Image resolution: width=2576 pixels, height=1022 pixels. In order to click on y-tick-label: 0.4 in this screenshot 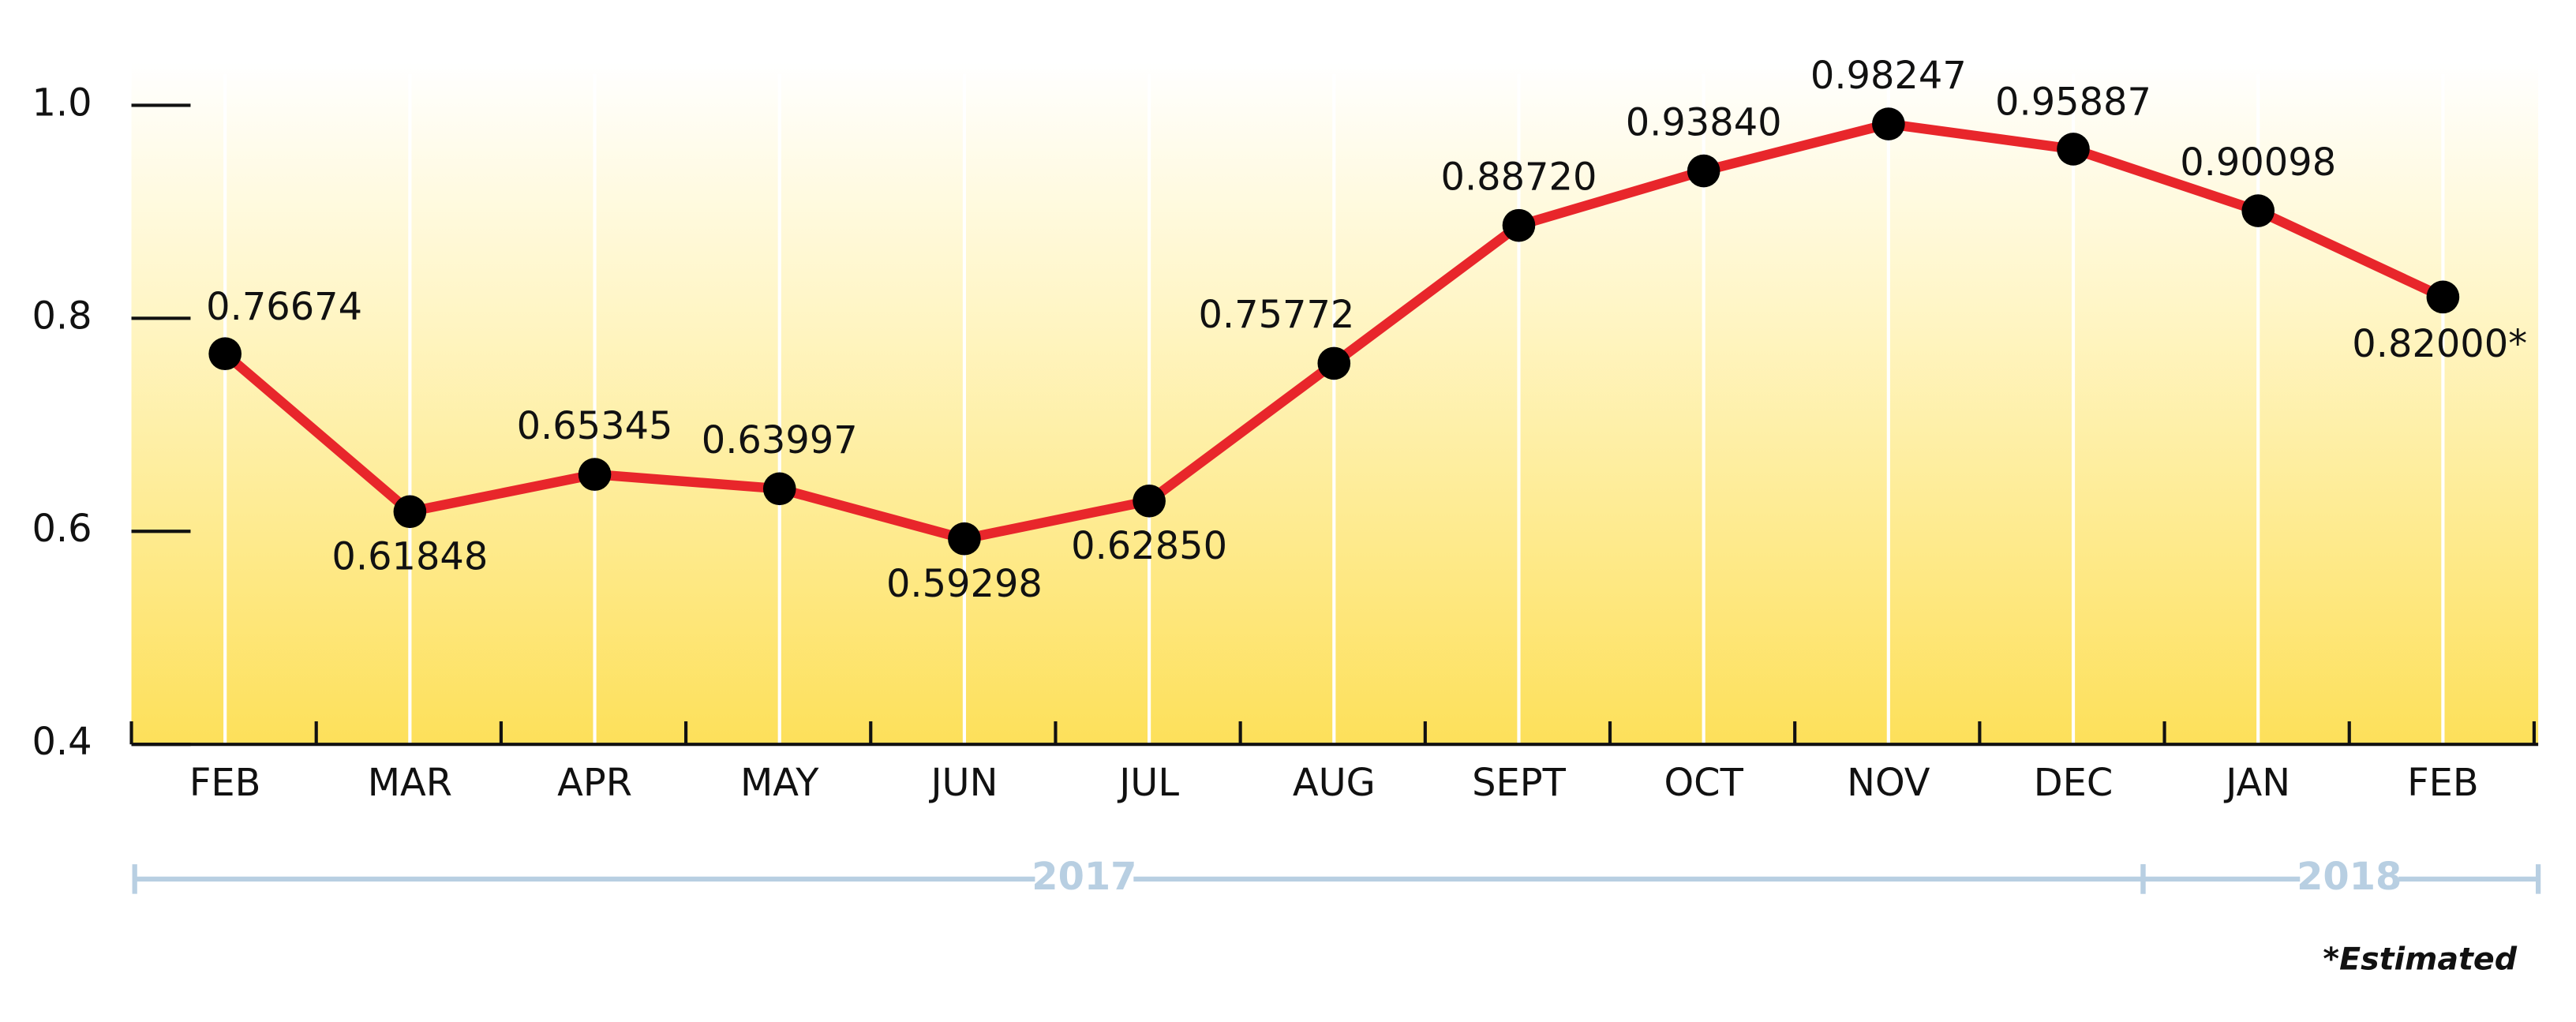, I will do `click(62, 742)`.